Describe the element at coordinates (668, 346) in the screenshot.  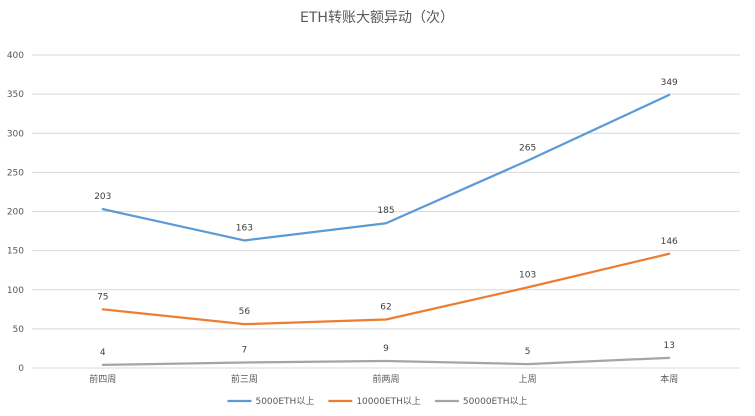
I see `data-label: 13` at that location.